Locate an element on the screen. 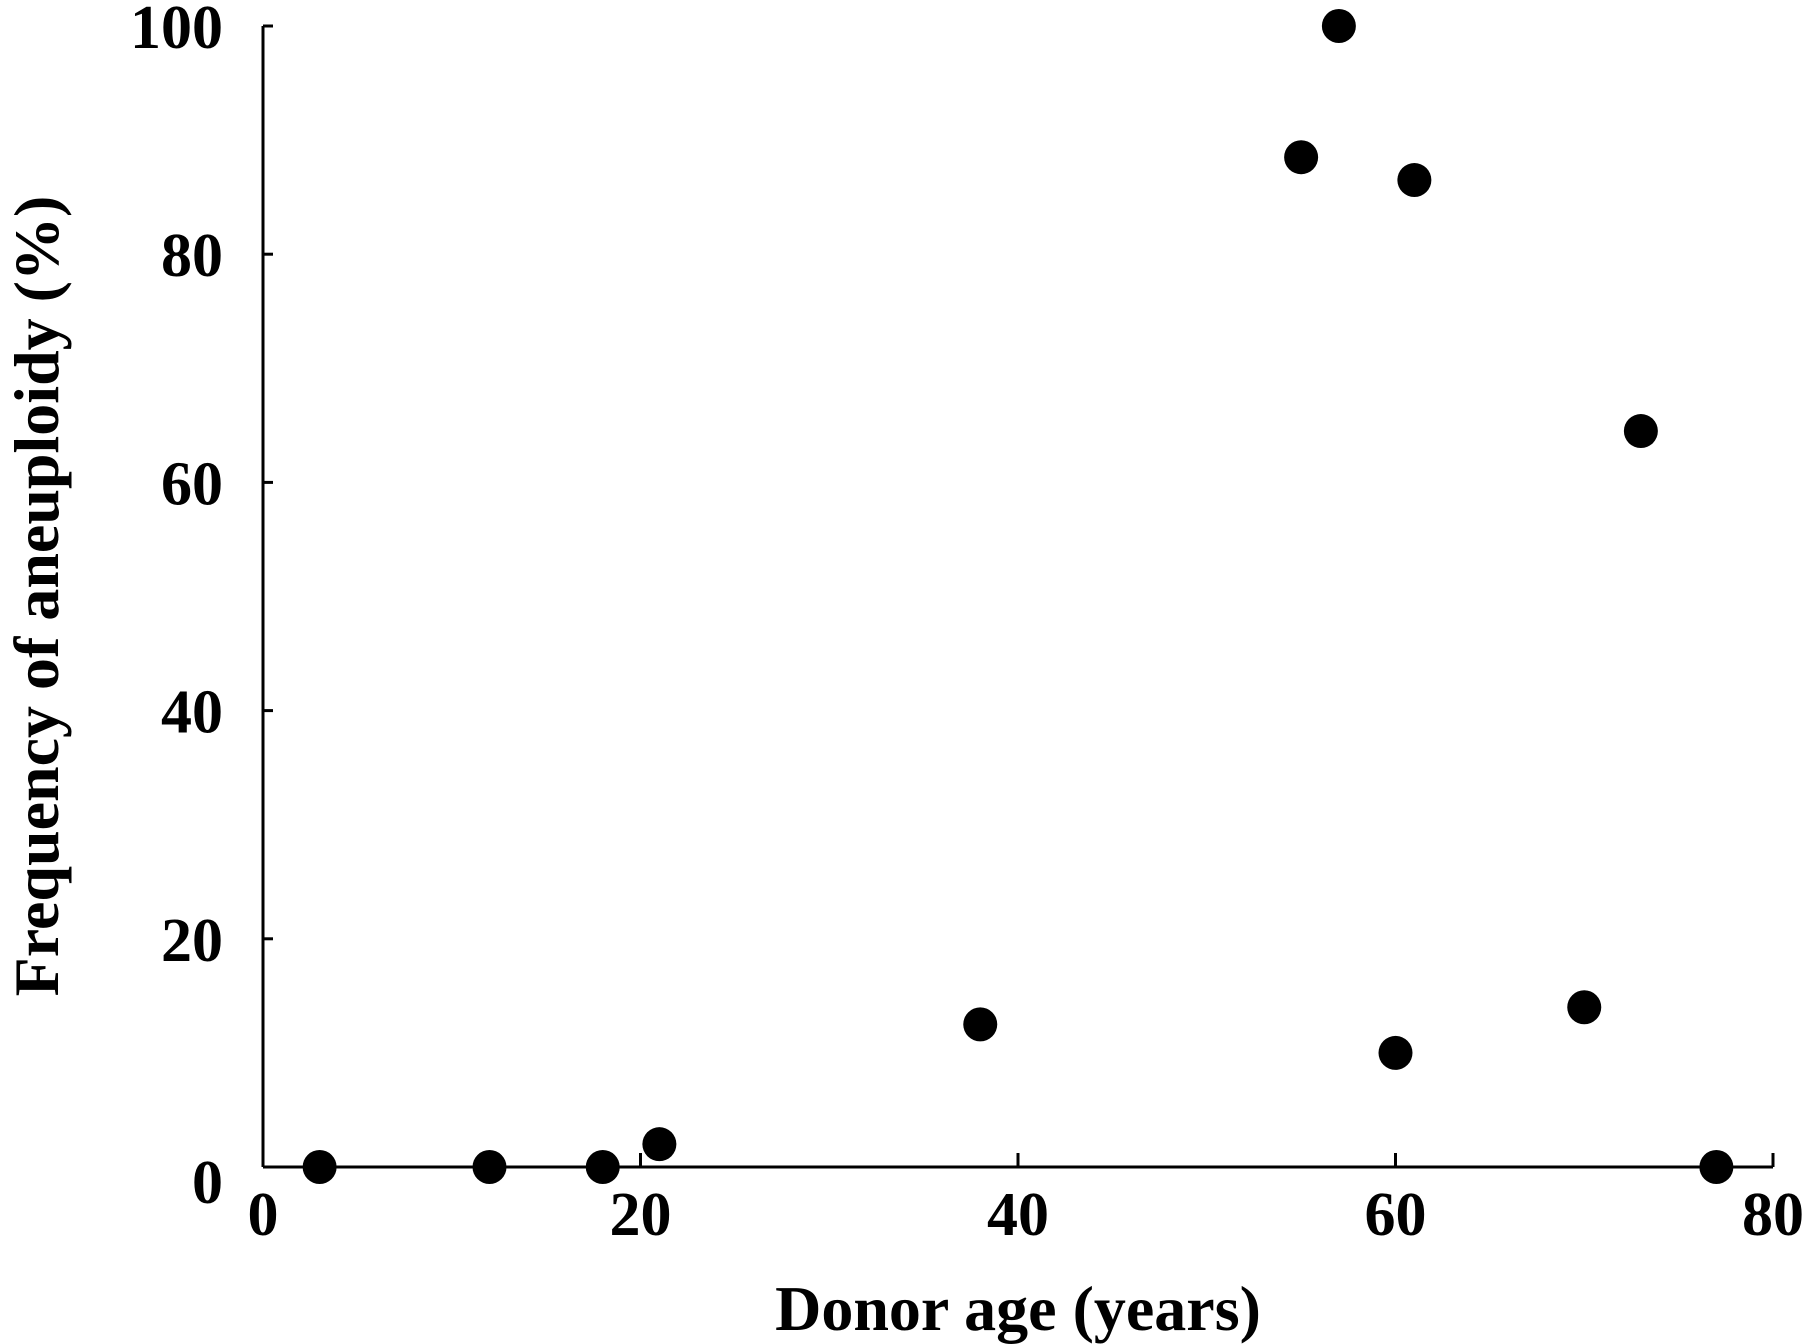 The height and width of the screenshot is (1344, 1816). x-axis-ticks: 0 20 40 60 80 is located at coordinates (1026, 1201).